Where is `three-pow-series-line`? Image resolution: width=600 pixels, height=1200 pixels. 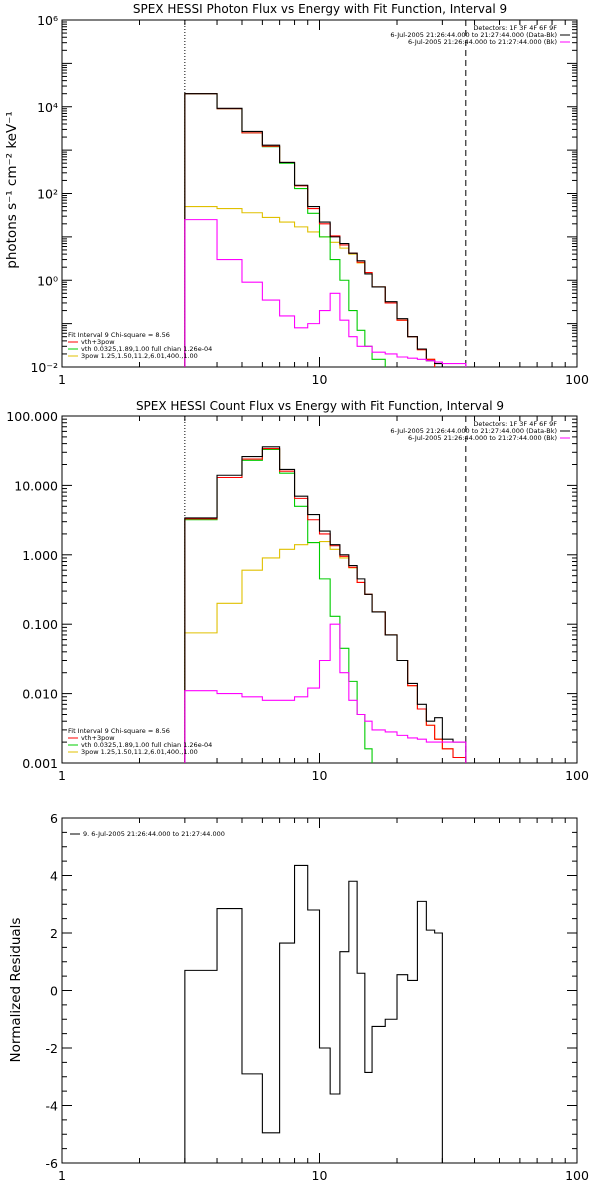
three-pow-series-line is located at coordinates (325, 652).